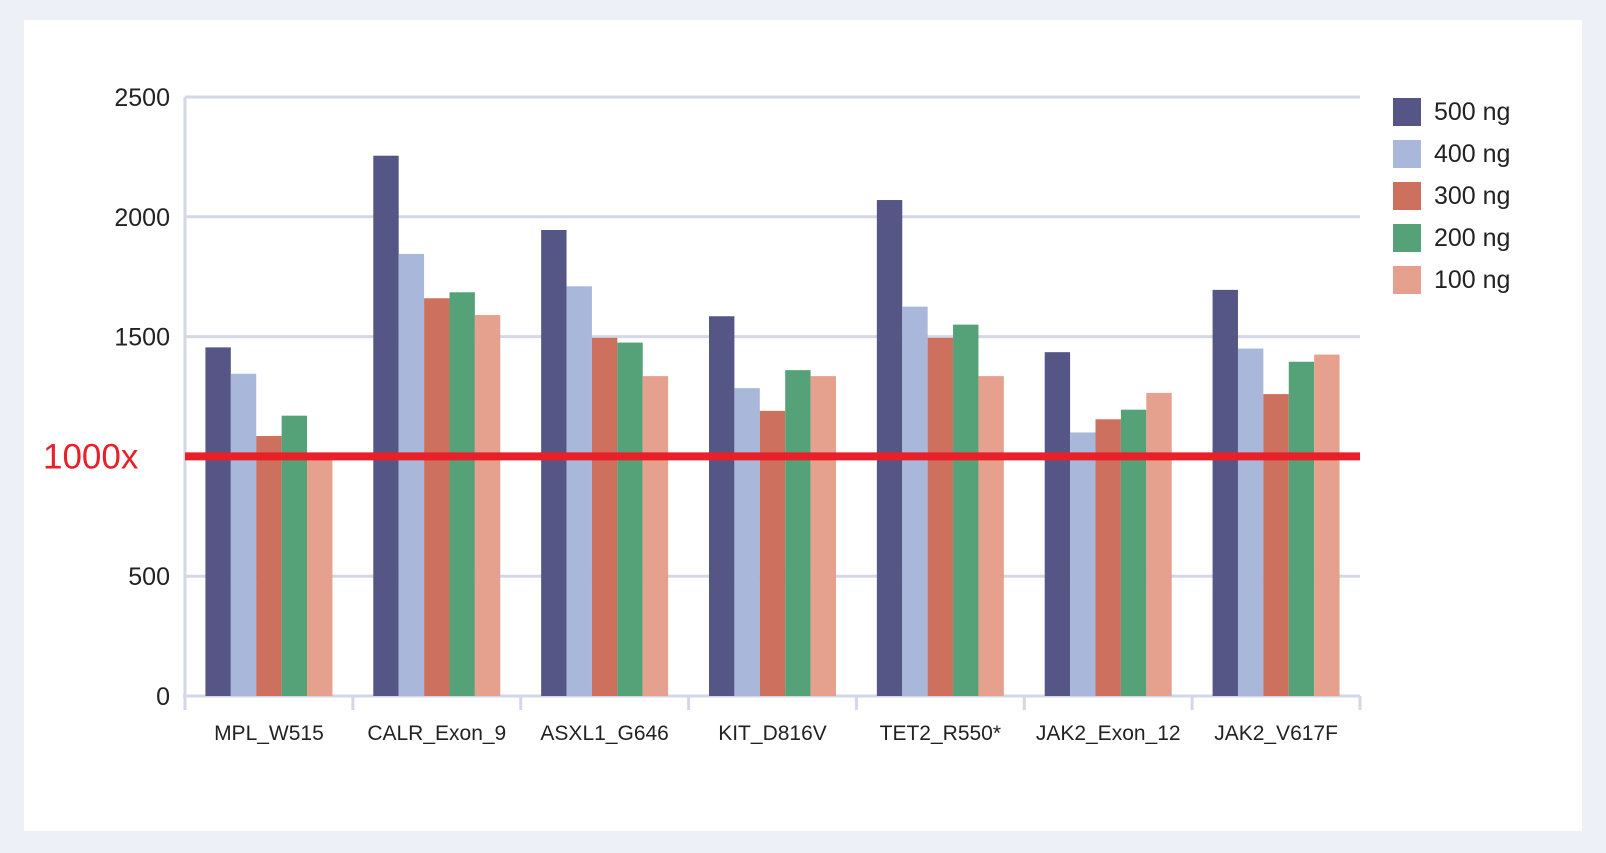 This screenshot has height=853, width=1606. Describe the element at coordinates (142, 338) in the screenshot. I see `y-tick-label: 1500` at that location.